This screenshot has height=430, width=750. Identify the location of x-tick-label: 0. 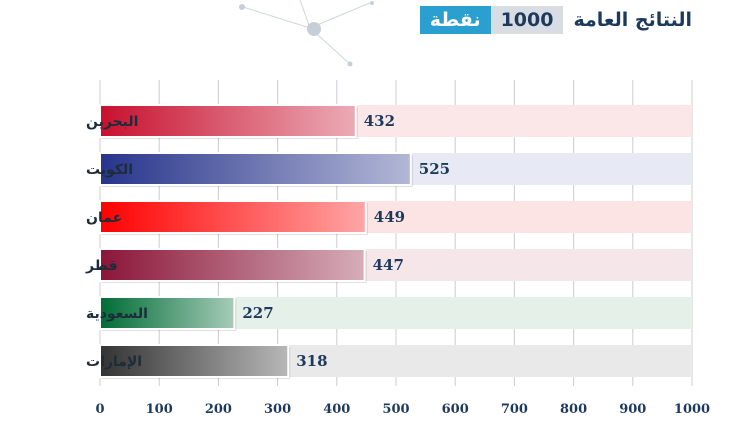
(99, 409).